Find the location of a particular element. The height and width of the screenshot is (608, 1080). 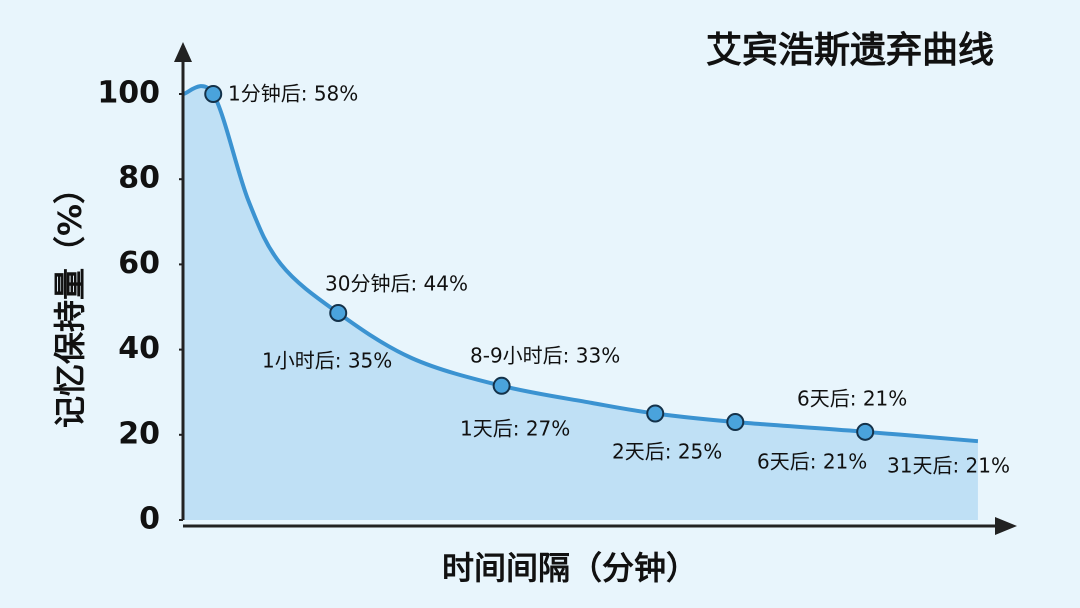

y-tick-label: 0 is located at coordinates (149, 519).